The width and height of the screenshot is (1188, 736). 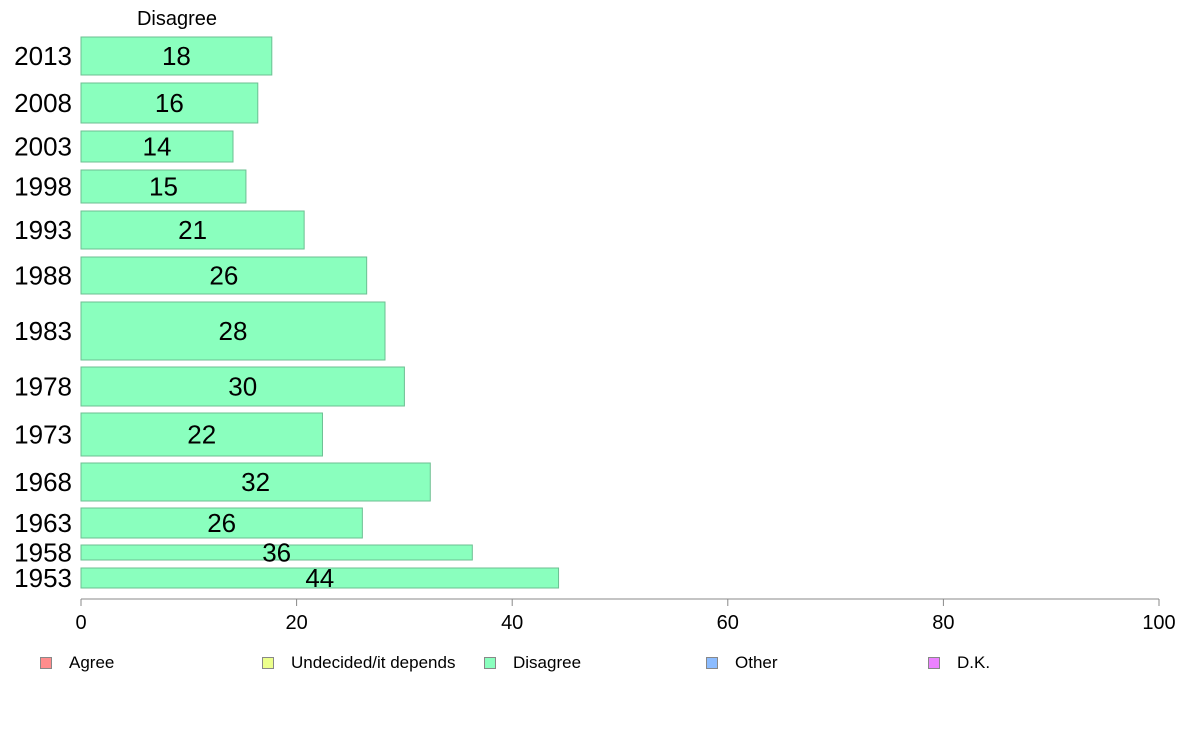 I want to click on bar-1973, so click(x=201, y=434).